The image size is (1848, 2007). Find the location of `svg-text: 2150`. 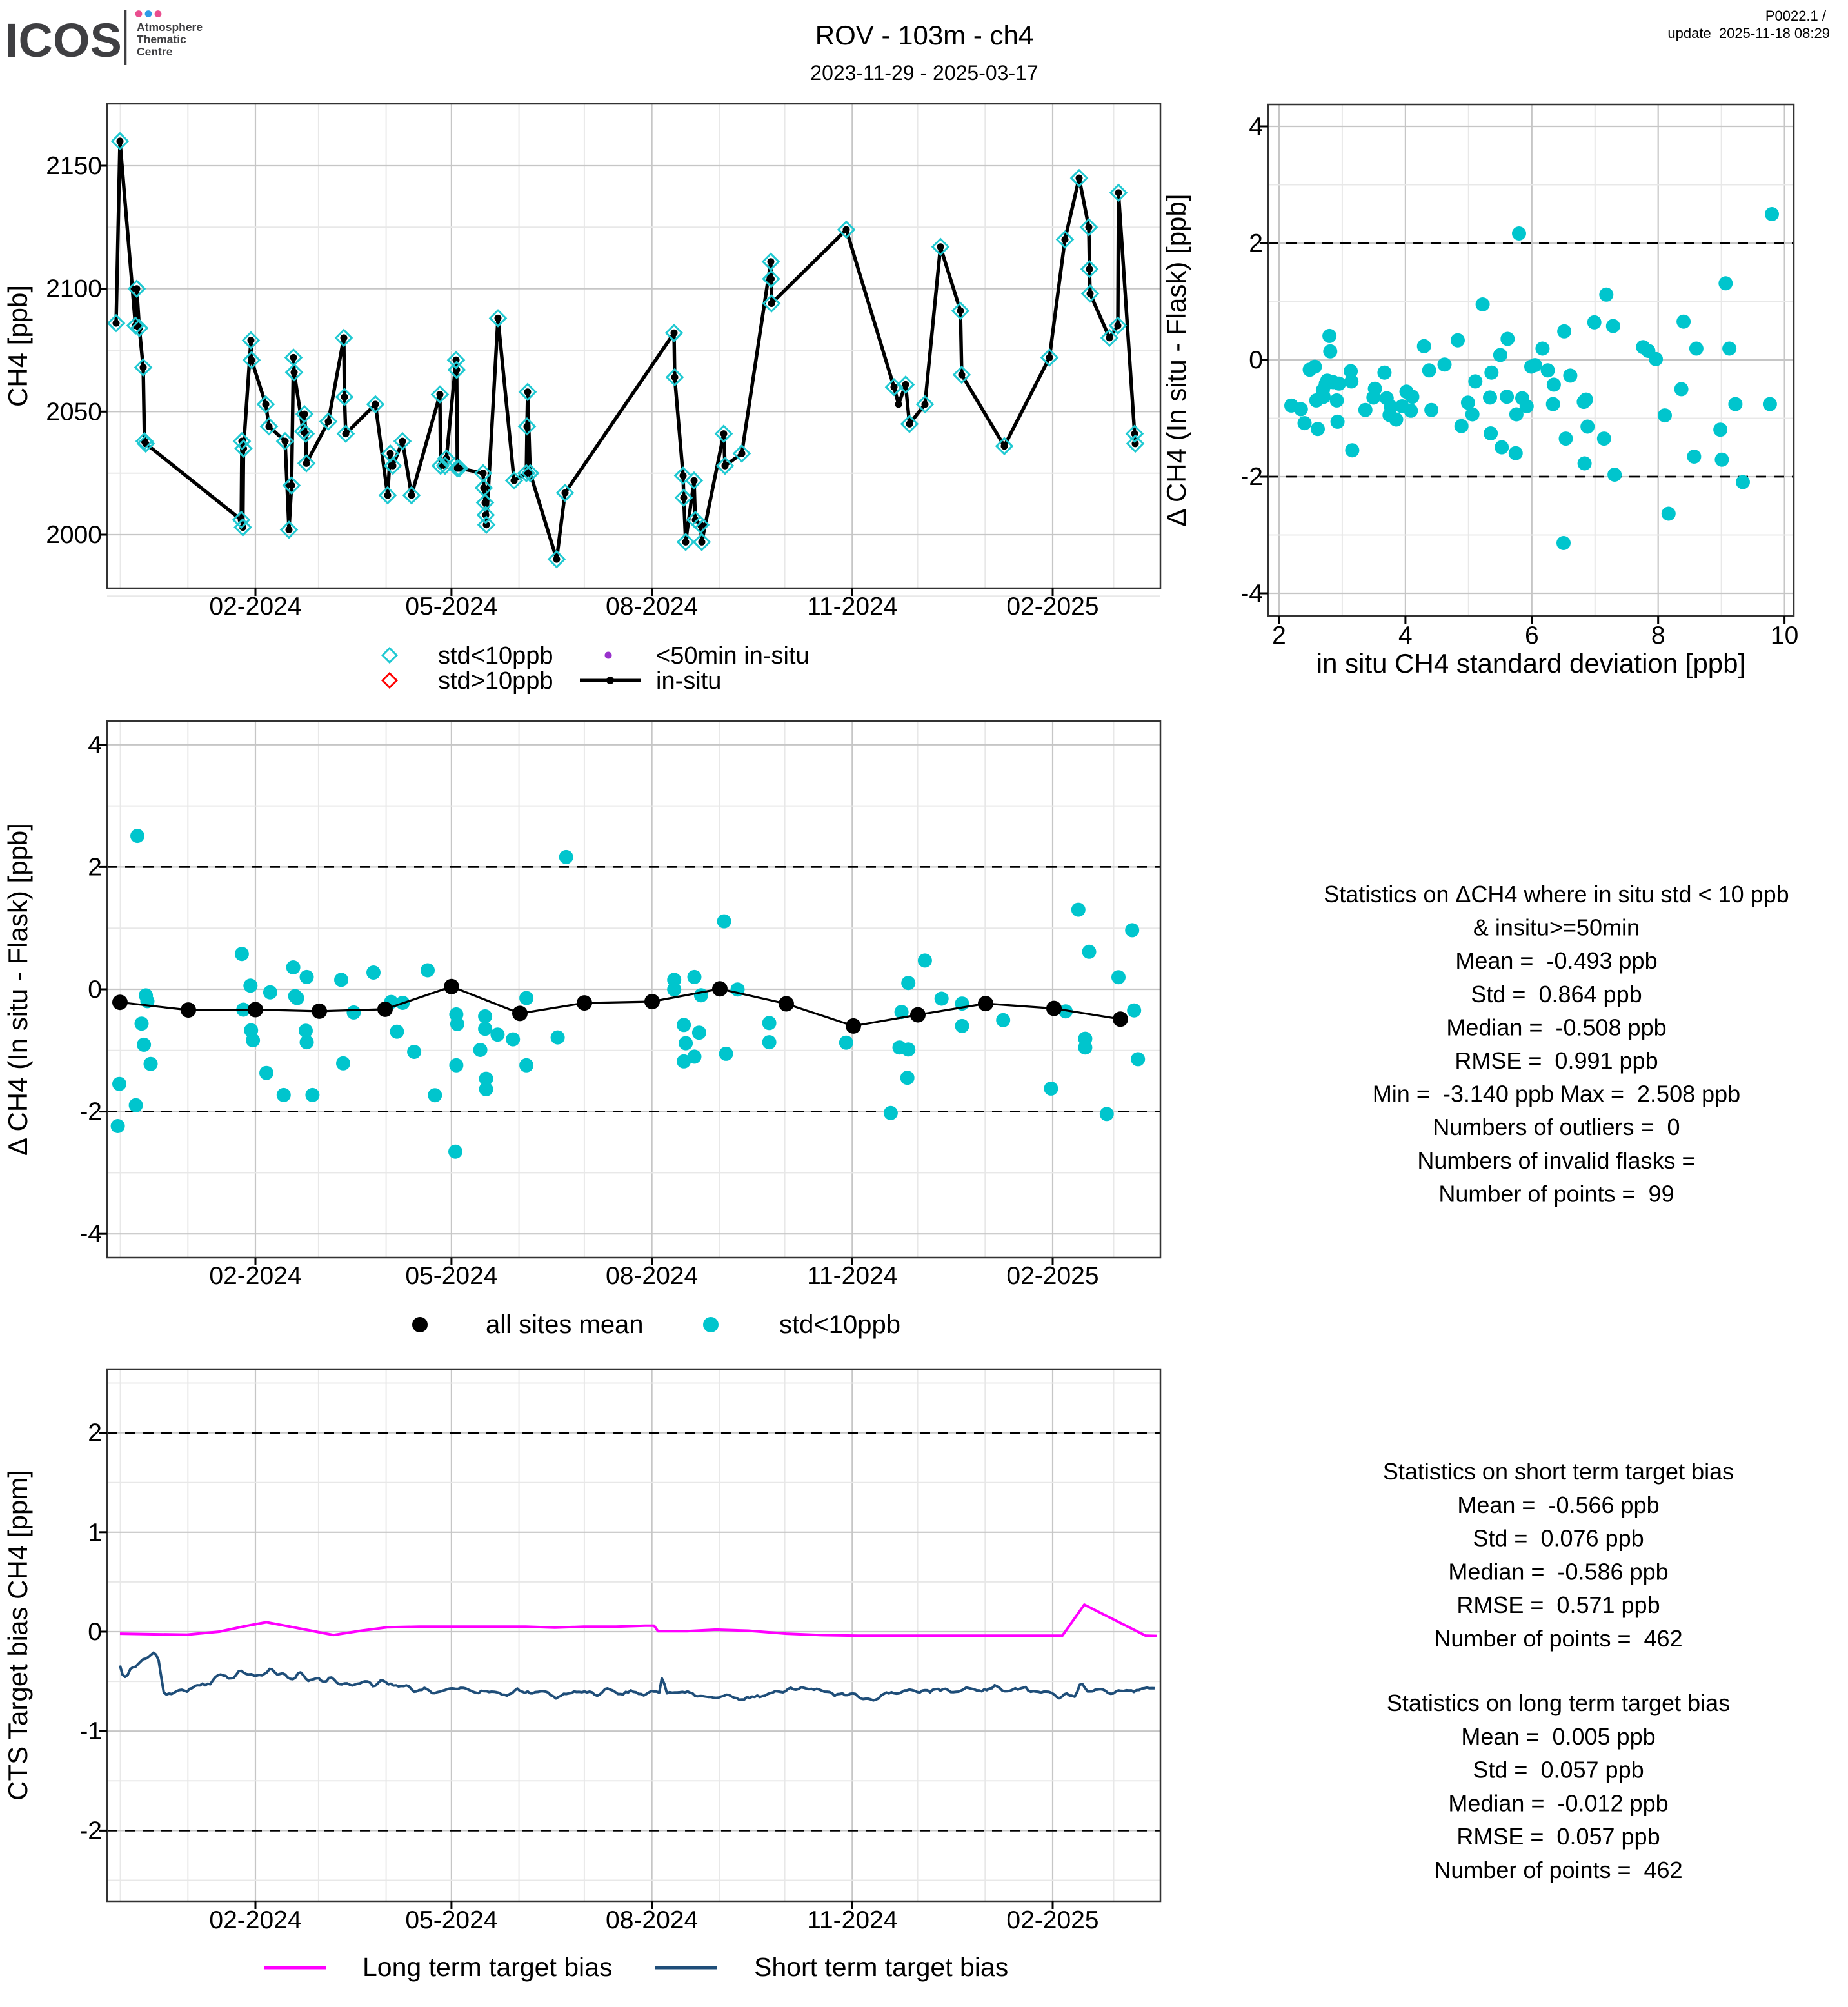

svg-text: 2150 is located at coordinates (74, 166).